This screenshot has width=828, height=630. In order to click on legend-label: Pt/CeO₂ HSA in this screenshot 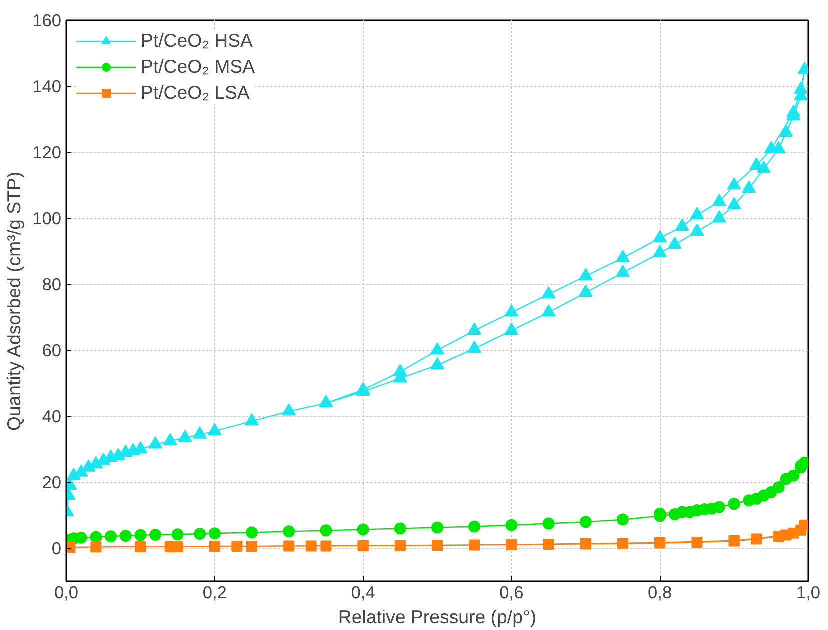, I will do `click(197, 41)`.